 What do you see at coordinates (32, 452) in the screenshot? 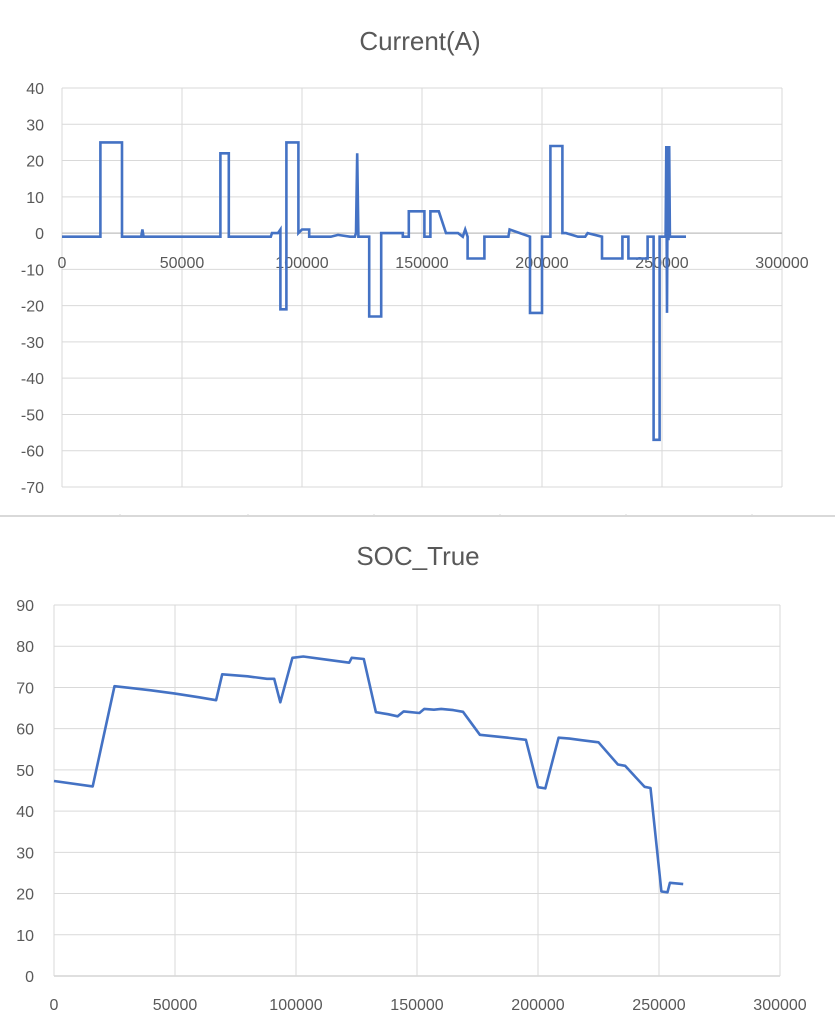
I see `y-tick-label: -60` at bounding box center [32, 452].